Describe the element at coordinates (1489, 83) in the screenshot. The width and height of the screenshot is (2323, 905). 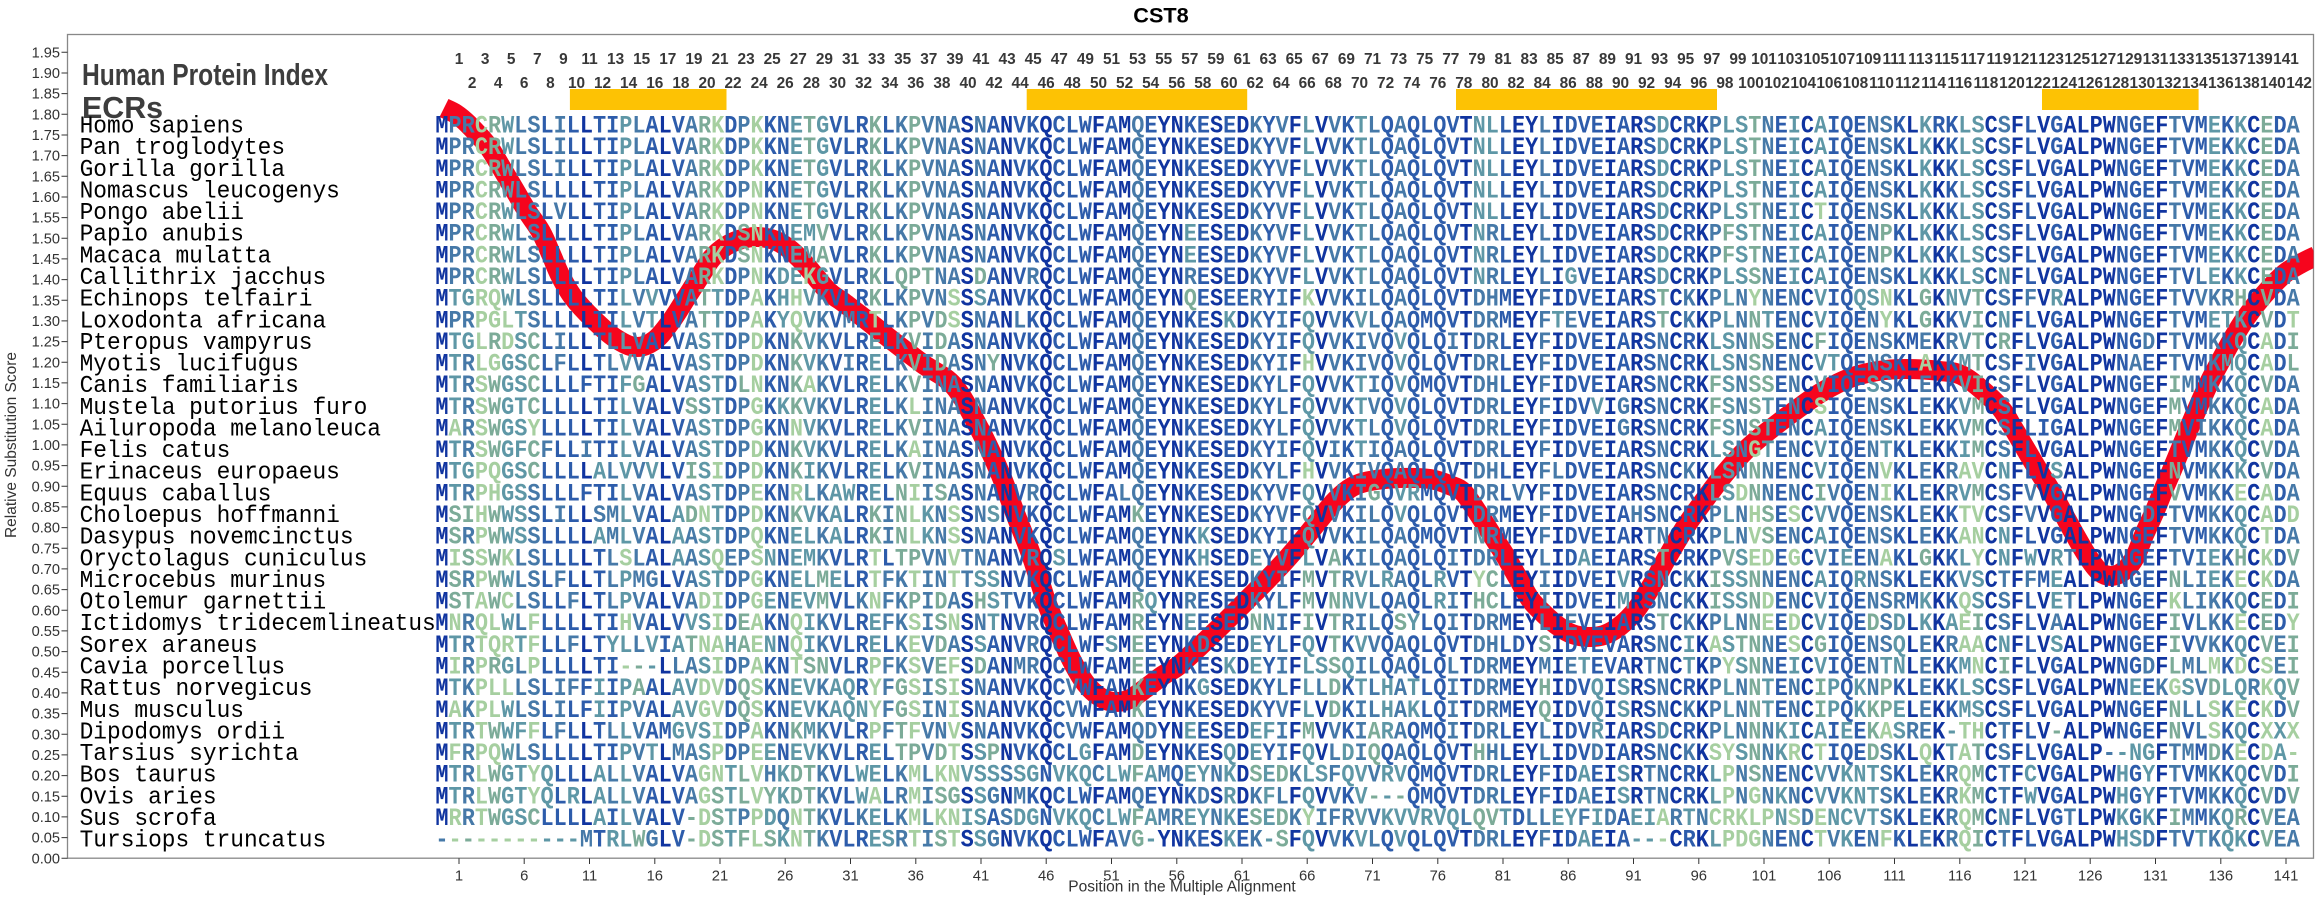
I see `svg-text: 80` at that location.